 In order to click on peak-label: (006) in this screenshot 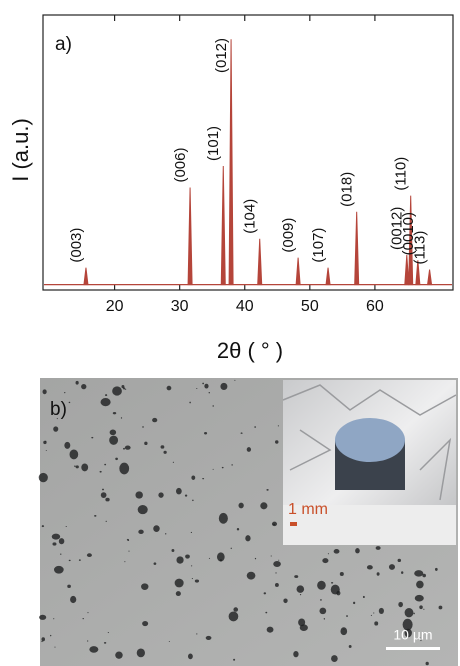, I will do `click(180, 165)`.